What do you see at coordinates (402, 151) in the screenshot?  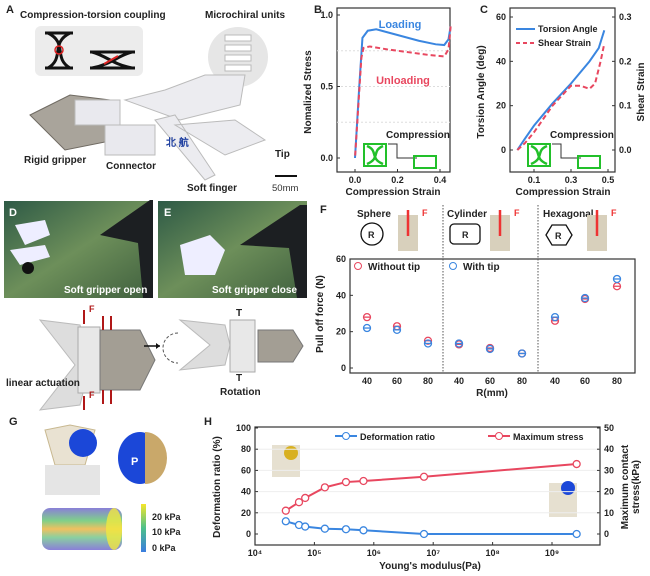 I see `compression-indicator` at bounding box center [402, 151].